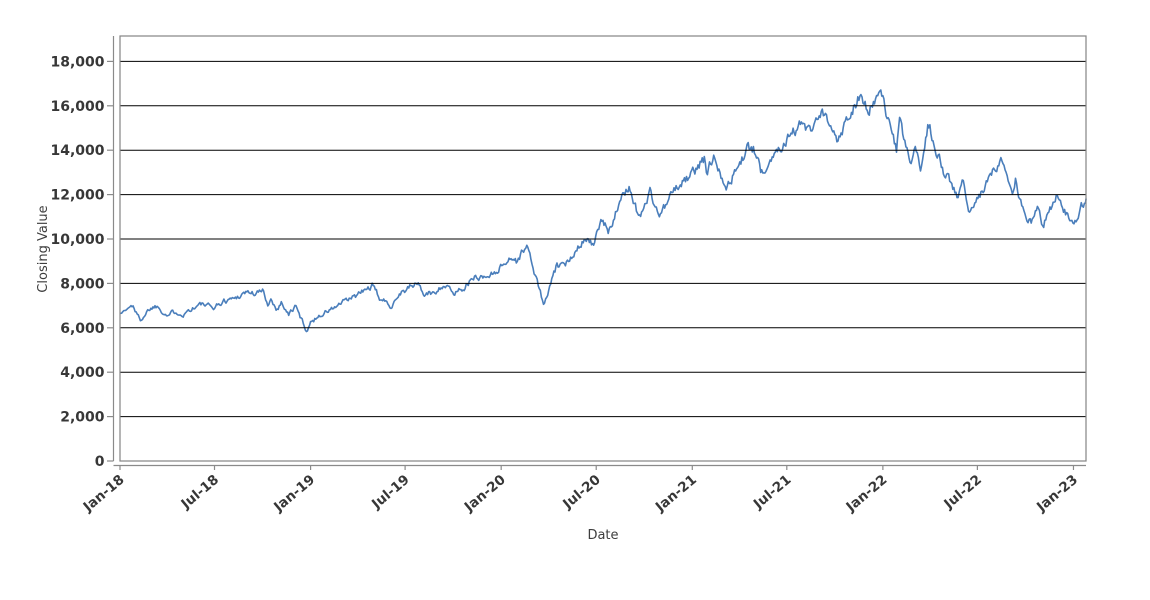 This screenshot has height=600, width=1150. Describe the element at coordinates (100, 462) in the screenshot. I see `y-tick-label: 0` at that location.